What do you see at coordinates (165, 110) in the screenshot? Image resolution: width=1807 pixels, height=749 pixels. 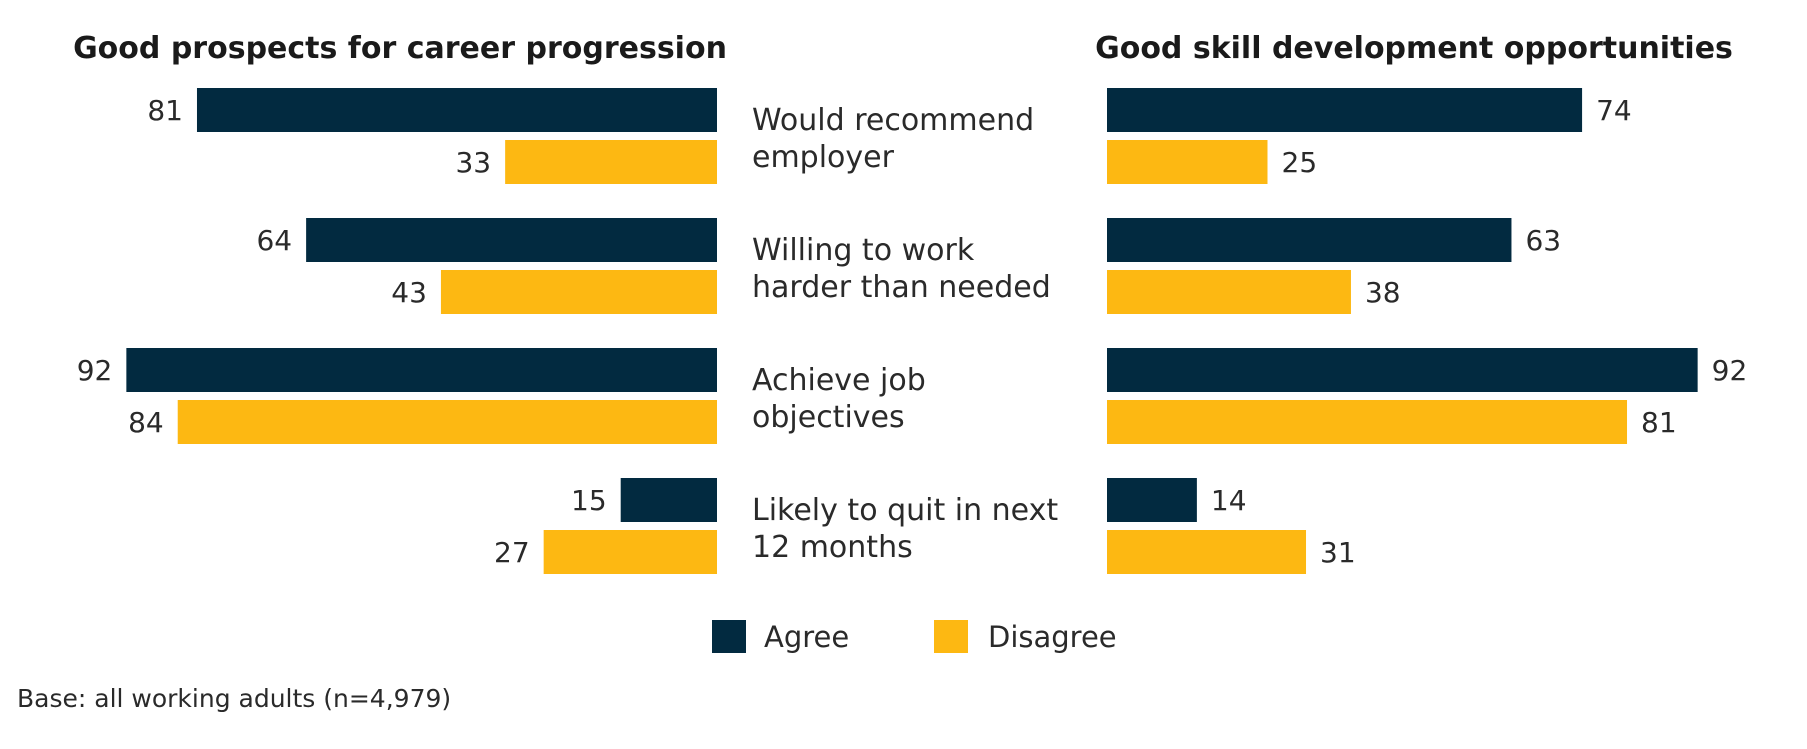 I see `value-label-left-agree-0: 81` at bounding box center [165, 110].